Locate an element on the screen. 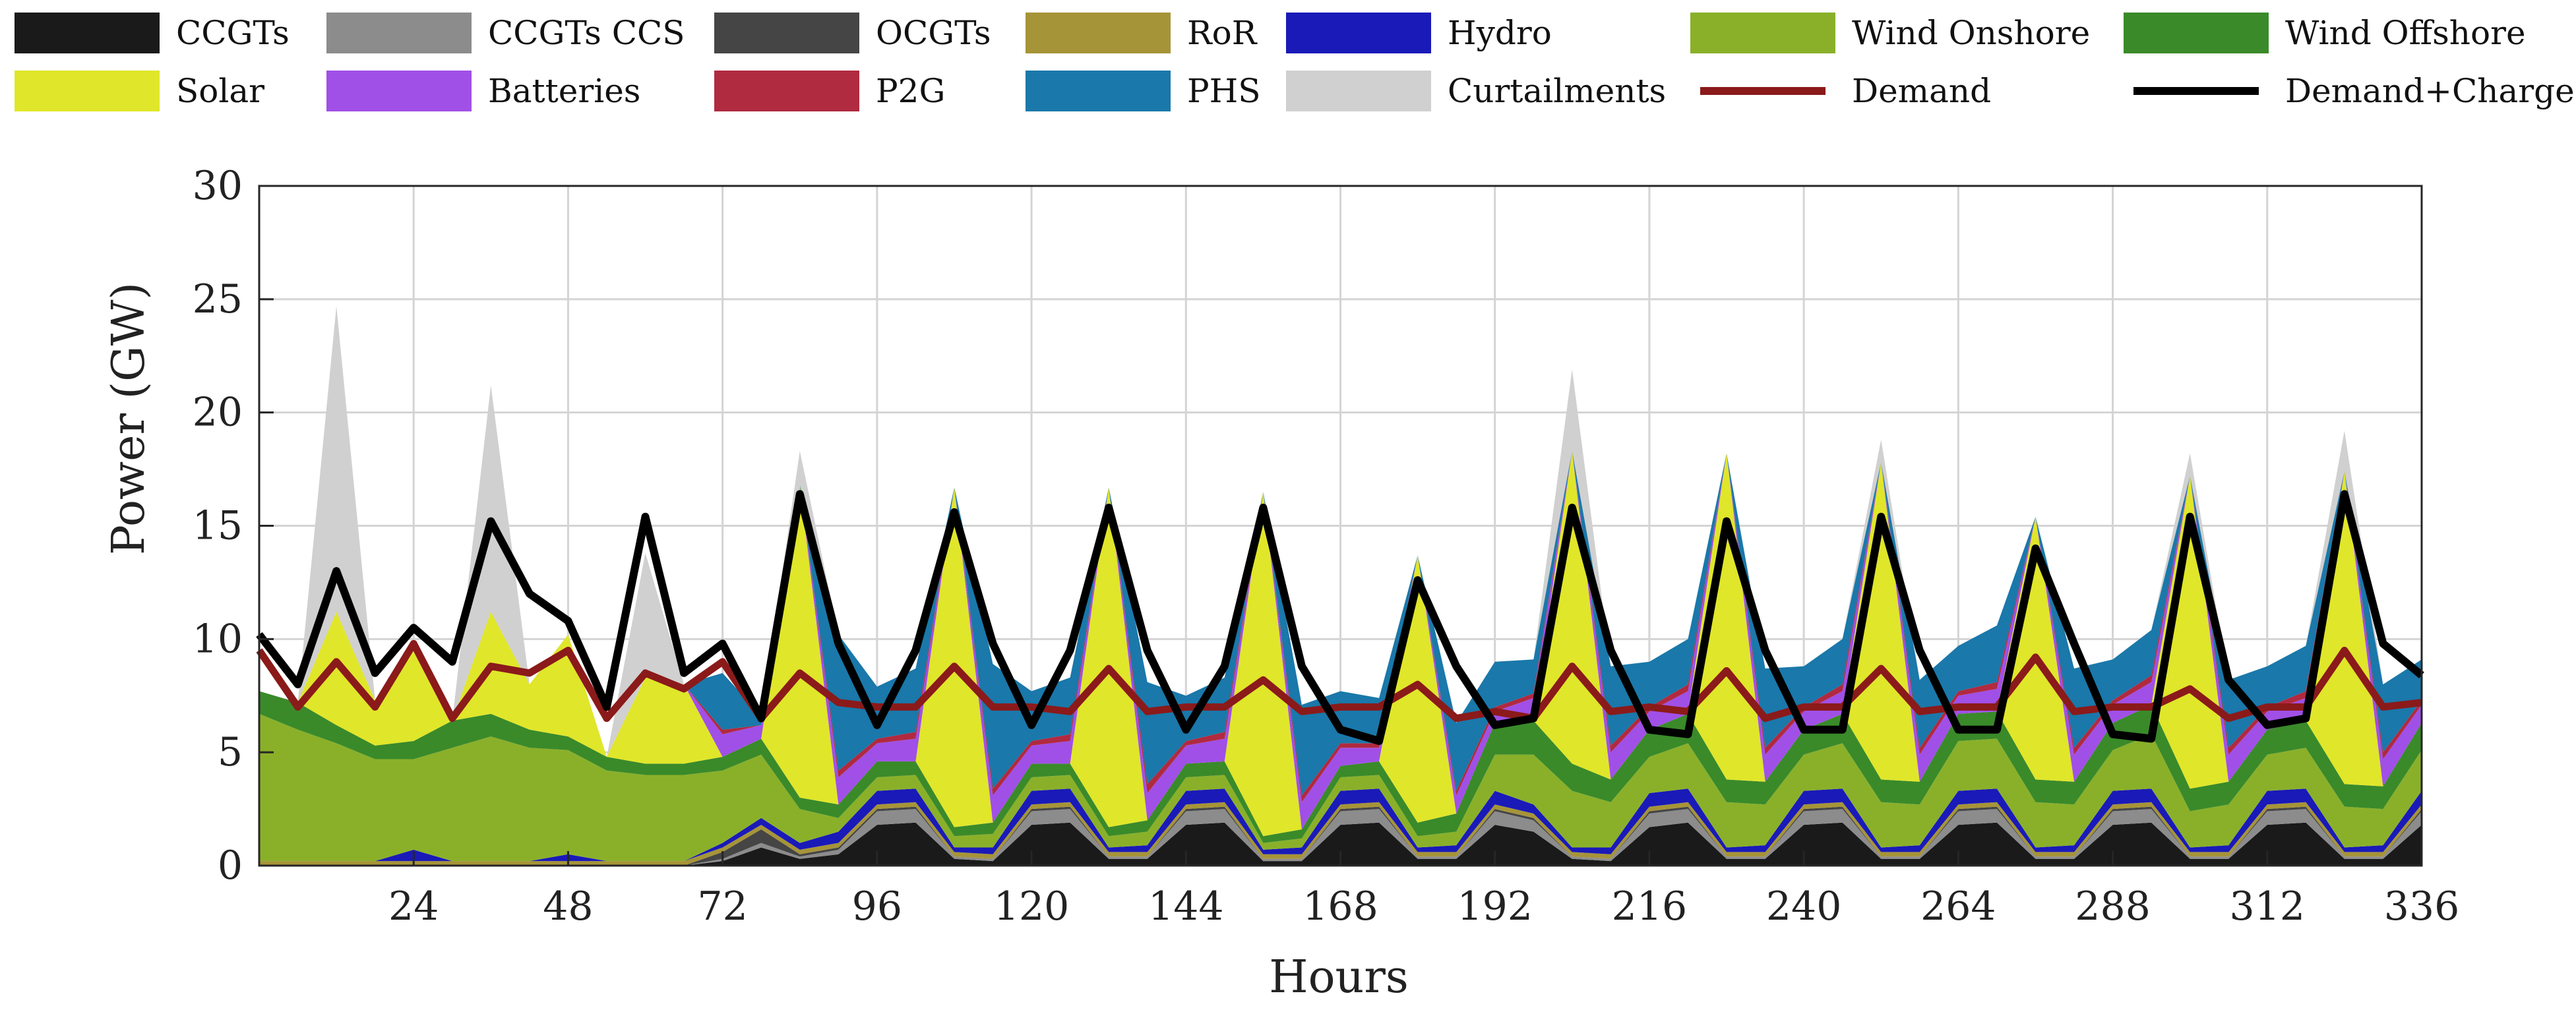  legend-label-ccgts-ccs: CCGTs CCS is located at coordinates (586, 33).